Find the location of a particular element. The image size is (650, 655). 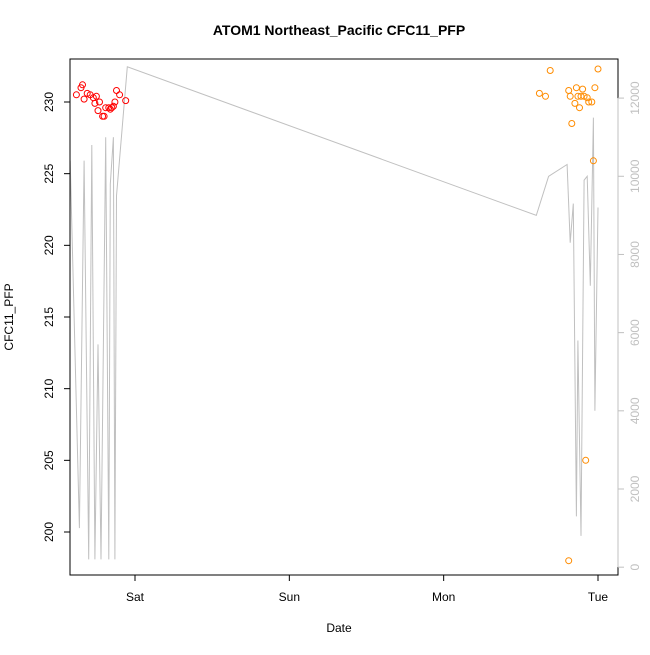

x-axis: Sat Sun Mon Tue is located at coordinates (367, 589).